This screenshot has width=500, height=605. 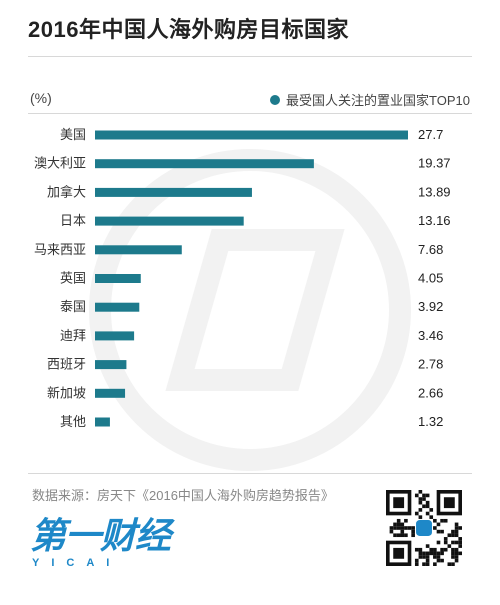 What do you see at coordinates (430, 421) in the screenshot?
I see `value-label: 1.32` at bounding box center [430, 421].